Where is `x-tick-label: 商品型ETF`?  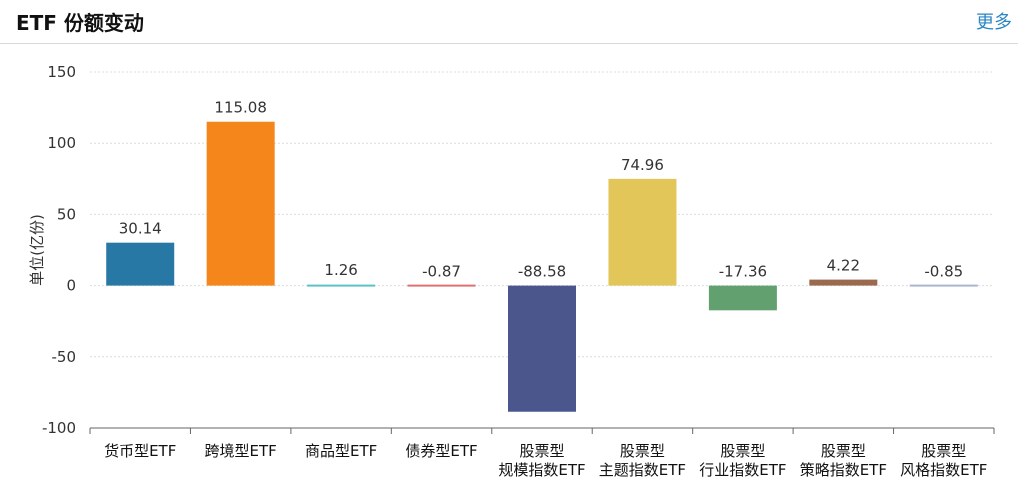
x-tick-label: 商品型ETF is located at coordinates (341, 451).